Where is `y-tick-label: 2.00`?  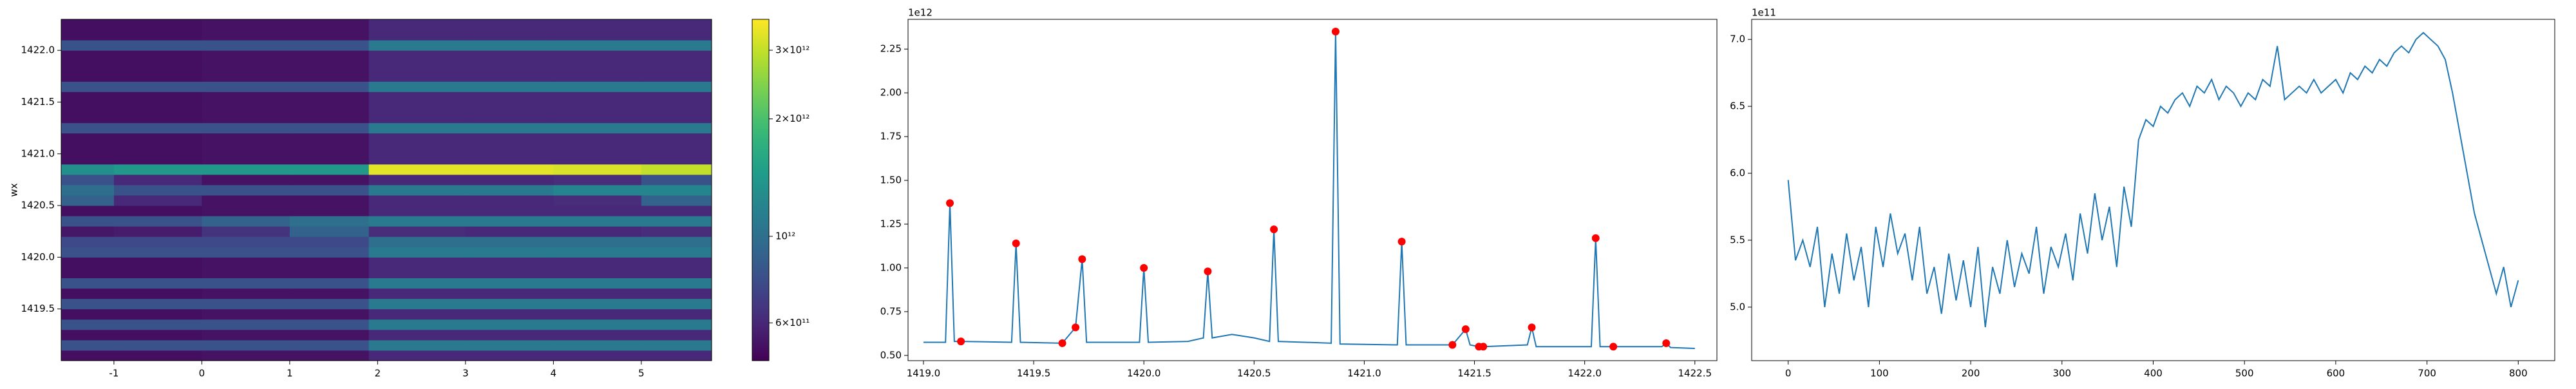 y-tick-label: 2.00 is located at coordinates (891, 93).